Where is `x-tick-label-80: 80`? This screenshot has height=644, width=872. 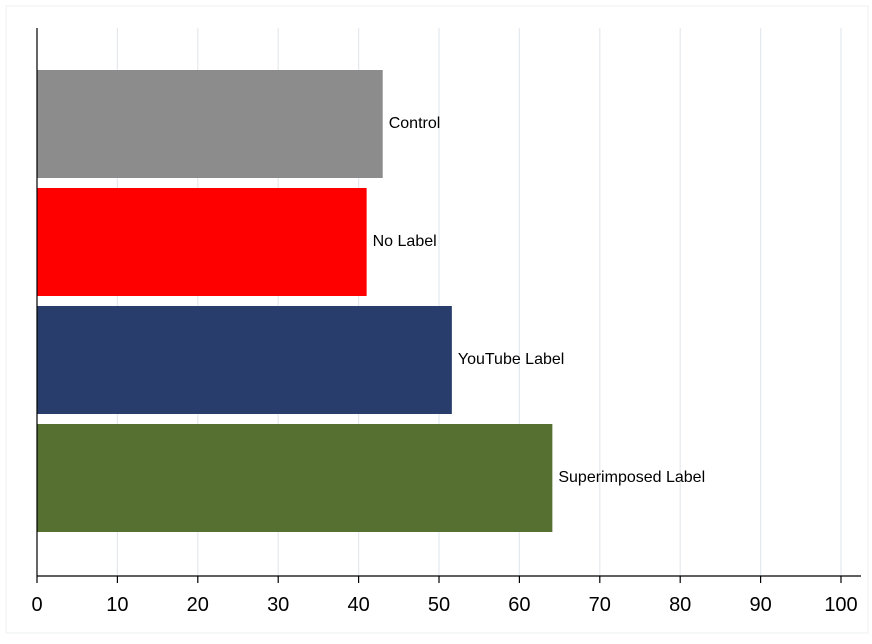 x-tick-label-80: 80 is located at coordinates (680, 605).